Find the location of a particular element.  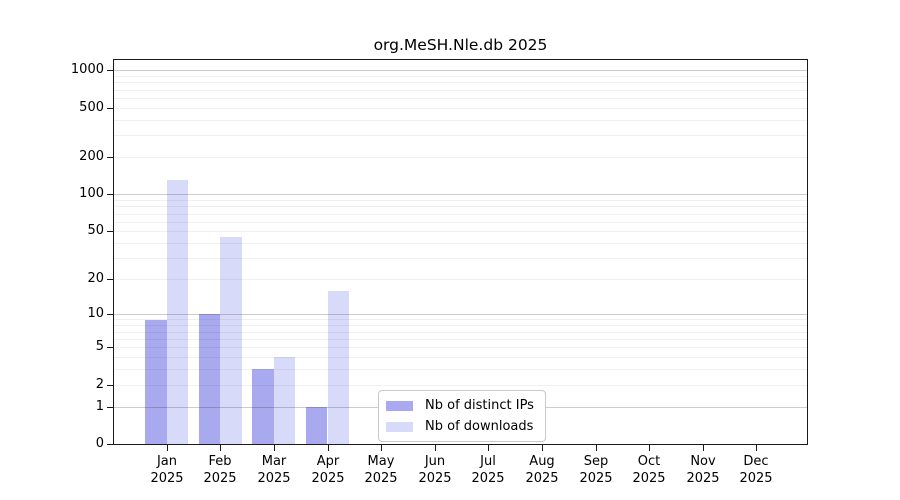

x-tick-label: Sep 2025 is located at coordinates (596, 470).